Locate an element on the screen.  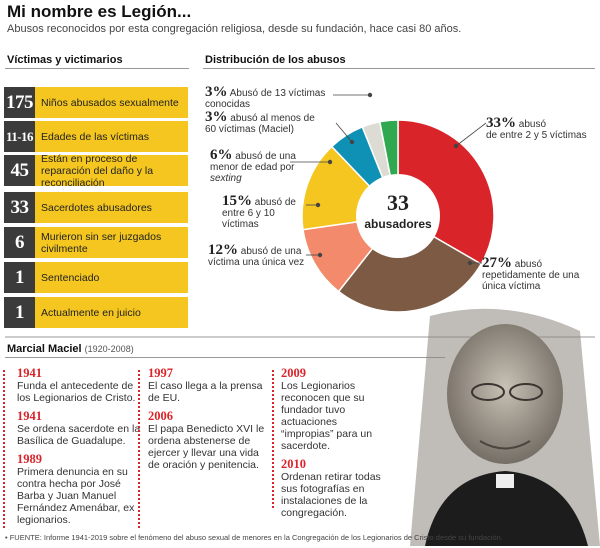
pie-label-text: de entre 2 y 5 víctimas is located at coordinates (536, 135).